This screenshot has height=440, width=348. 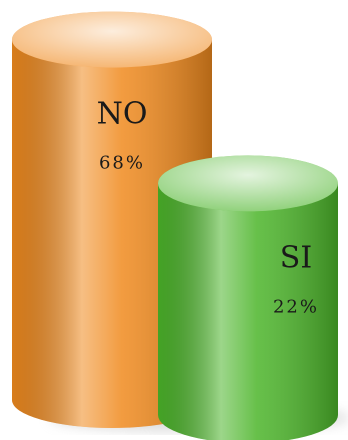 What do you see at coordinates (122, 114) in the screenshot?
I see `category-label: NO` at bounding box center [122, 114].